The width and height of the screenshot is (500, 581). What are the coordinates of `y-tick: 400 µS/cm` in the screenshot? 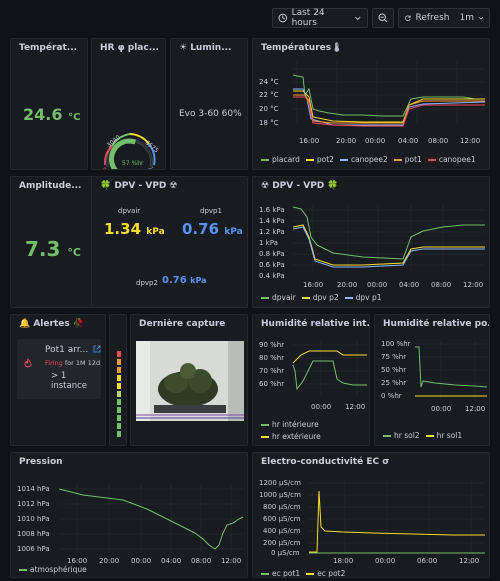 It's located at (282, 531).